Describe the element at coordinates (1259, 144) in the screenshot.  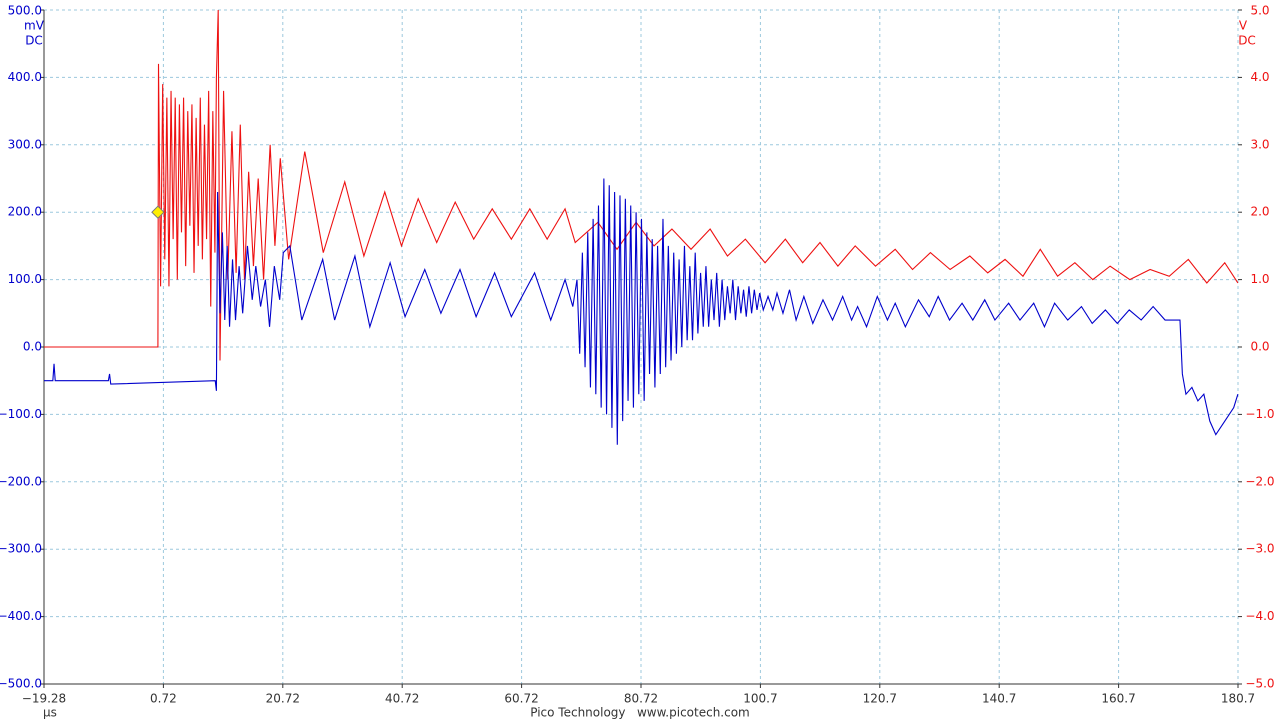
I see `y2-tick-label: 3.0` at that location.